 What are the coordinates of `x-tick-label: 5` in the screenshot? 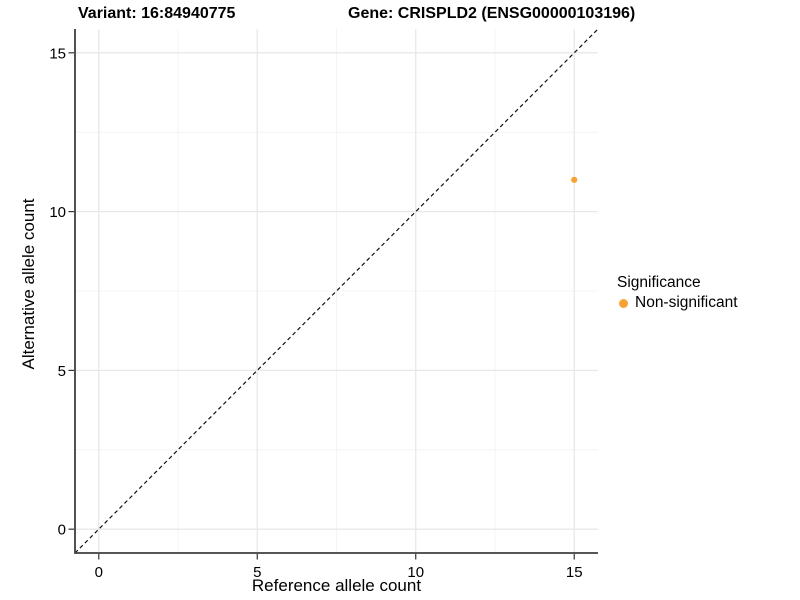 It's located at (257, 572).